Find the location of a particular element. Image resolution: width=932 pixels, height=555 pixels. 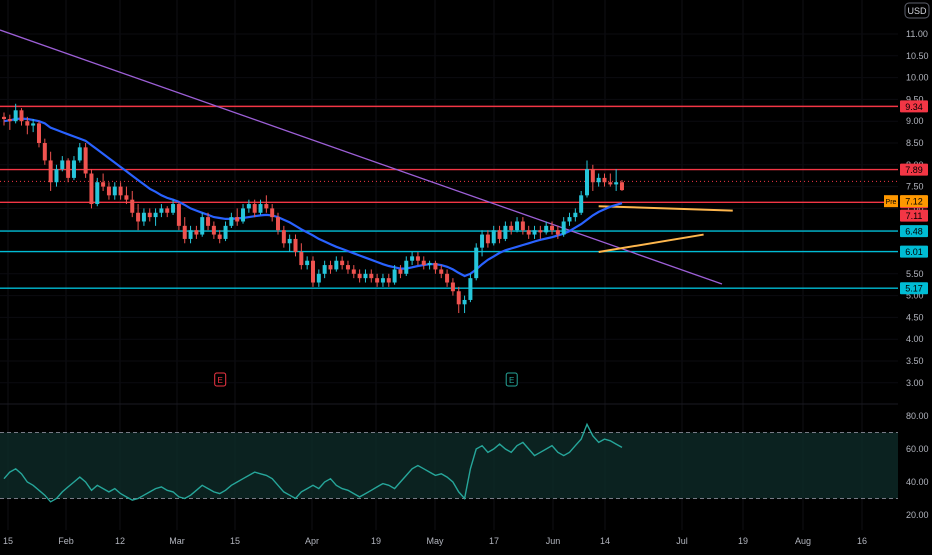

level-badge-label: 6.48 is located at coordinates (914, 232).